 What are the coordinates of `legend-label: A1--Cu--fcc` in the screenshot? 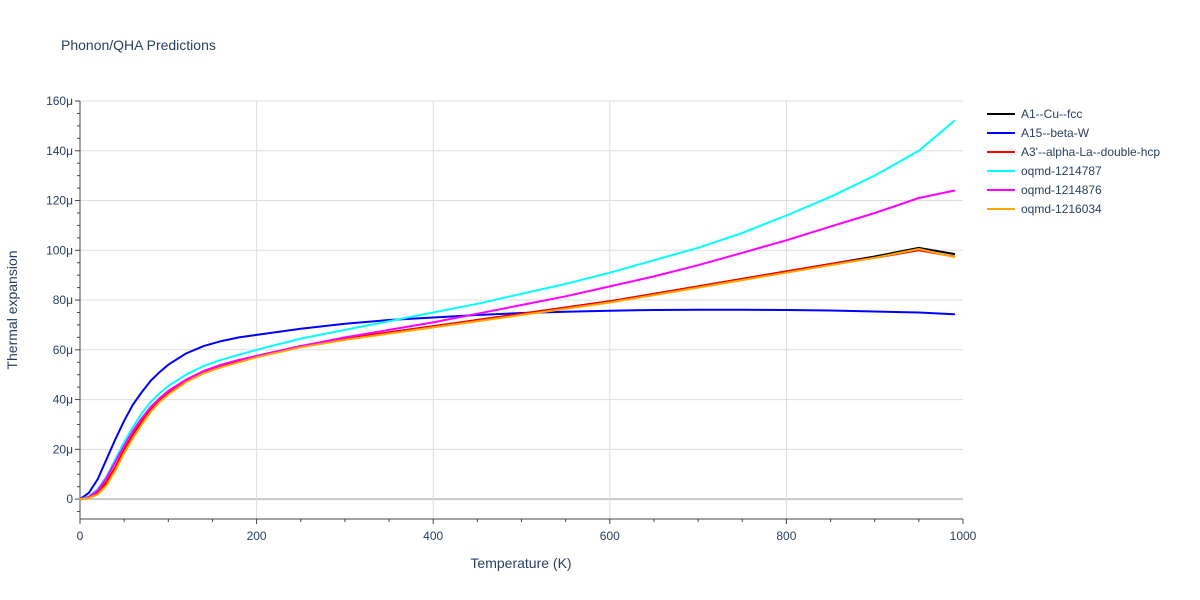 It's located at (1051, 114).